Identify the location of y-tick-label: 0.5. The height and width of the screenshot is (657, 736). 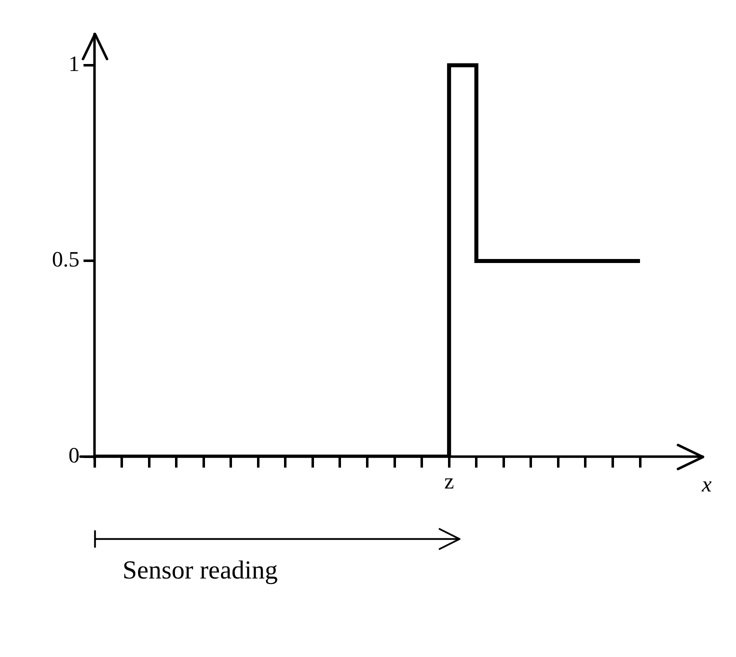
(66, 259).